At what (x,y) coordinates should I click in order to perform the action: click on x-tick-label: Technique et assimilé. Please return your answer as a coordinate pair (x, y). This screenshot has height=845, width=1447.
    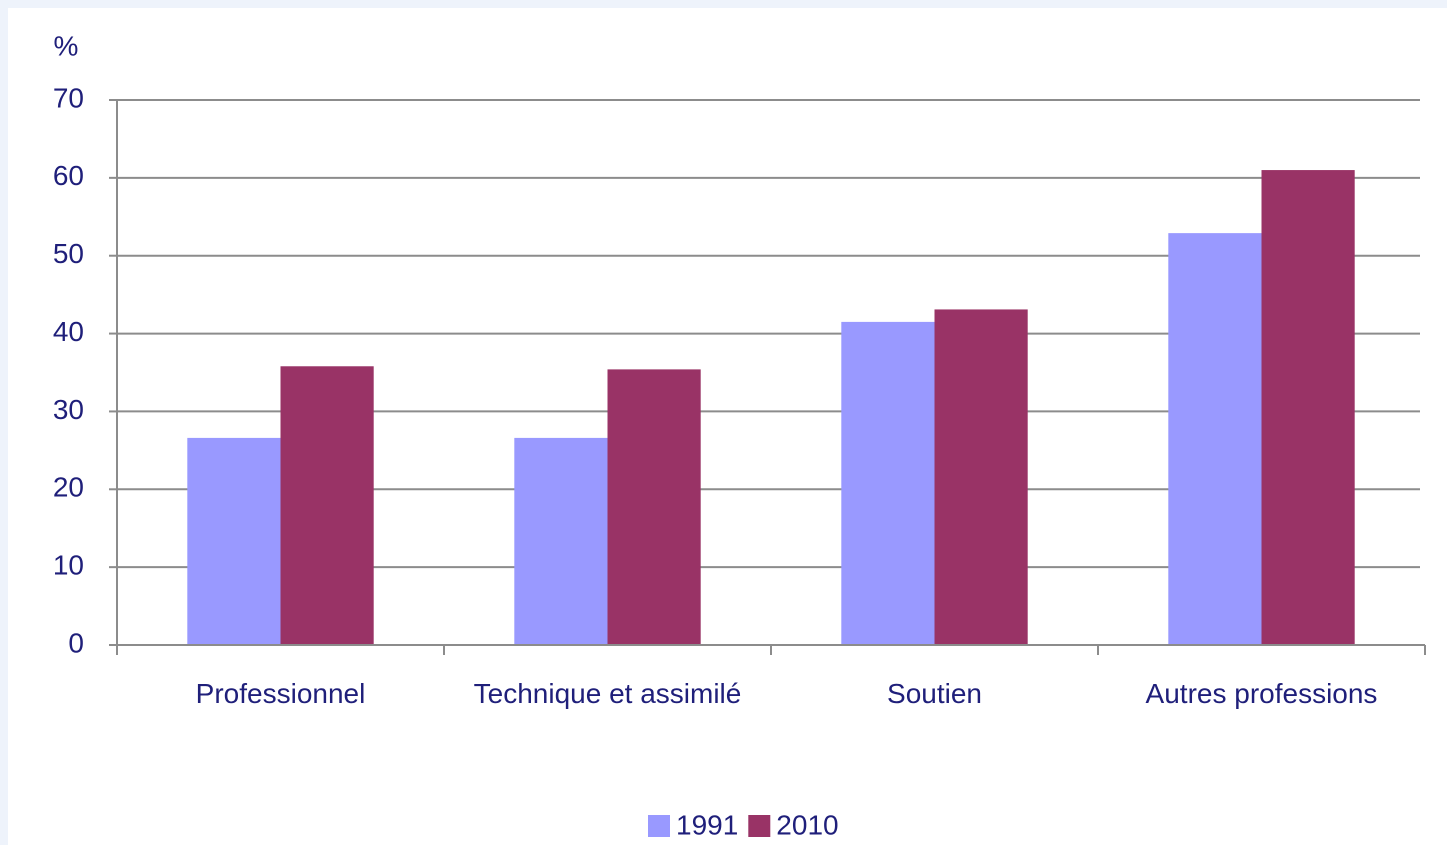
    Looking at the image, I should click on (607, 693).